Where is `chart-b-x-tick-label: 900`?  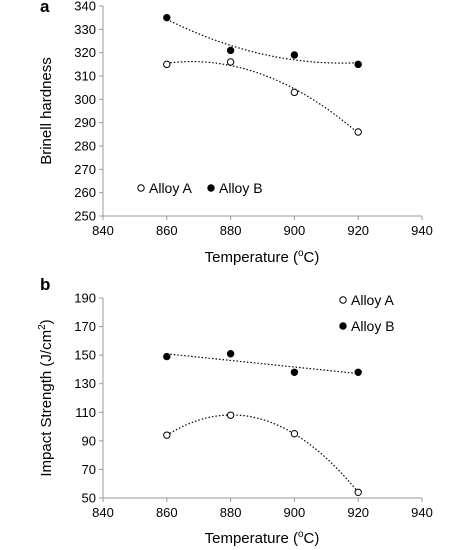 chart-b-x-tick-label: 900 is located at coordinates (295, 512).